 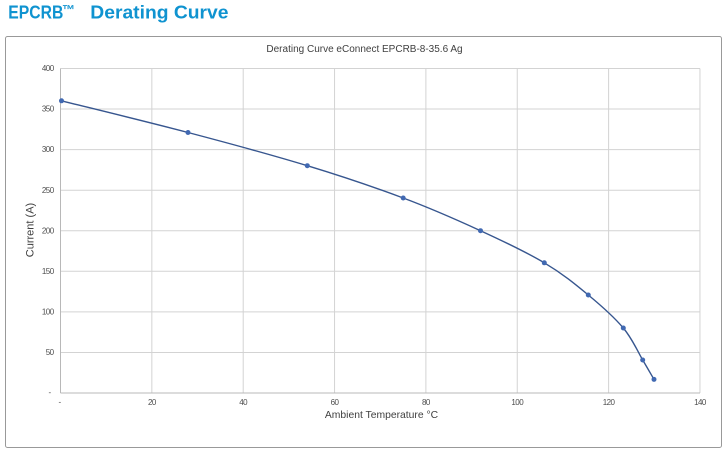 I want to click on svg-text: 40, so click(x=243, y=402).